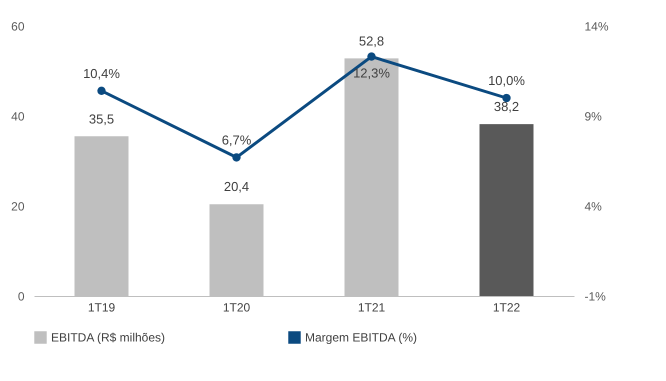 This screenshot has height=381, width=666. What do you see at coordinates (108, 337) in the screenshot?
I see `legend-label: EBITDA (R$ milhões)` at bounding box center [108, 337].